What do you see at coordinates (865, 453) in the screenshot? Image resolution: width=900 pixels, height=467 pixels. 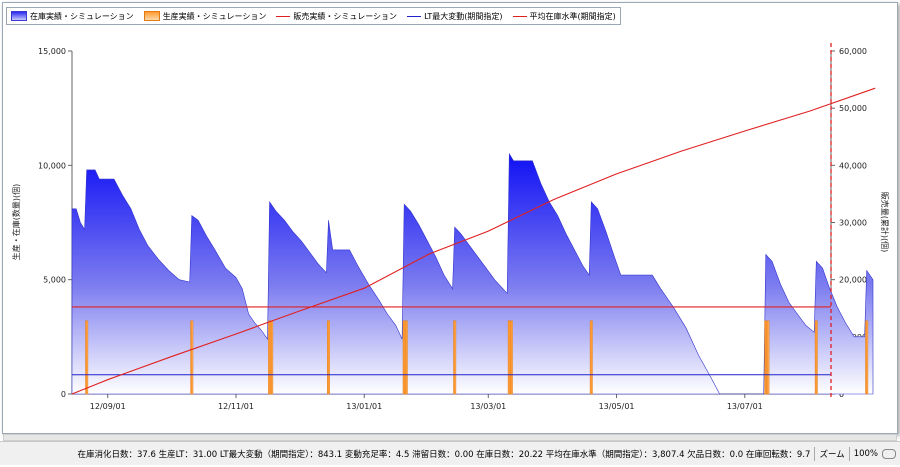 I see `zoom-value: 100%` at bounding box center [865, 453].